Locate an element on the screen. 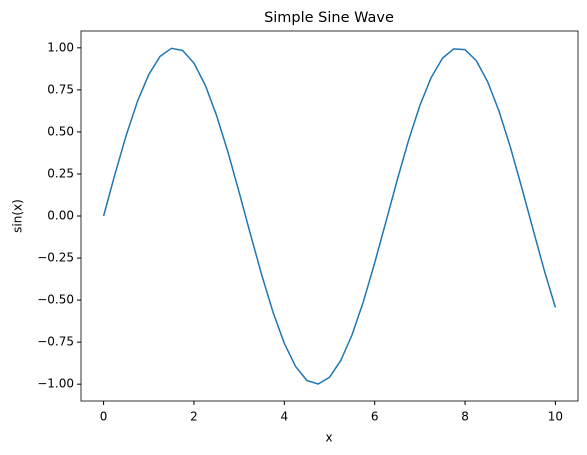 The image size is (587, 455). y-tick-label: −0.50 is located at coordinates (55, 300).